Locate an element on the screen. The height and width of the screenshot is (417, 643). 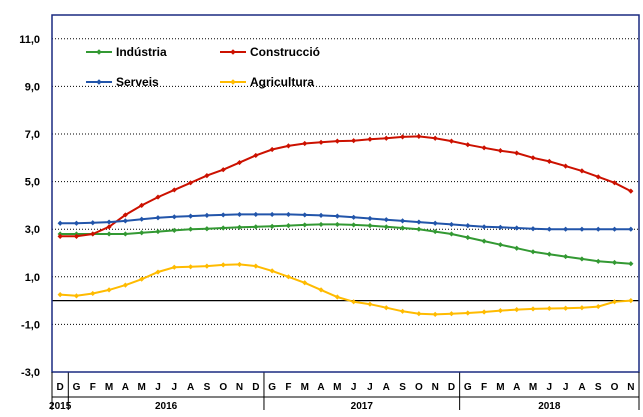
y-tick-label: 3,0 is located at coordinates (32, 230).